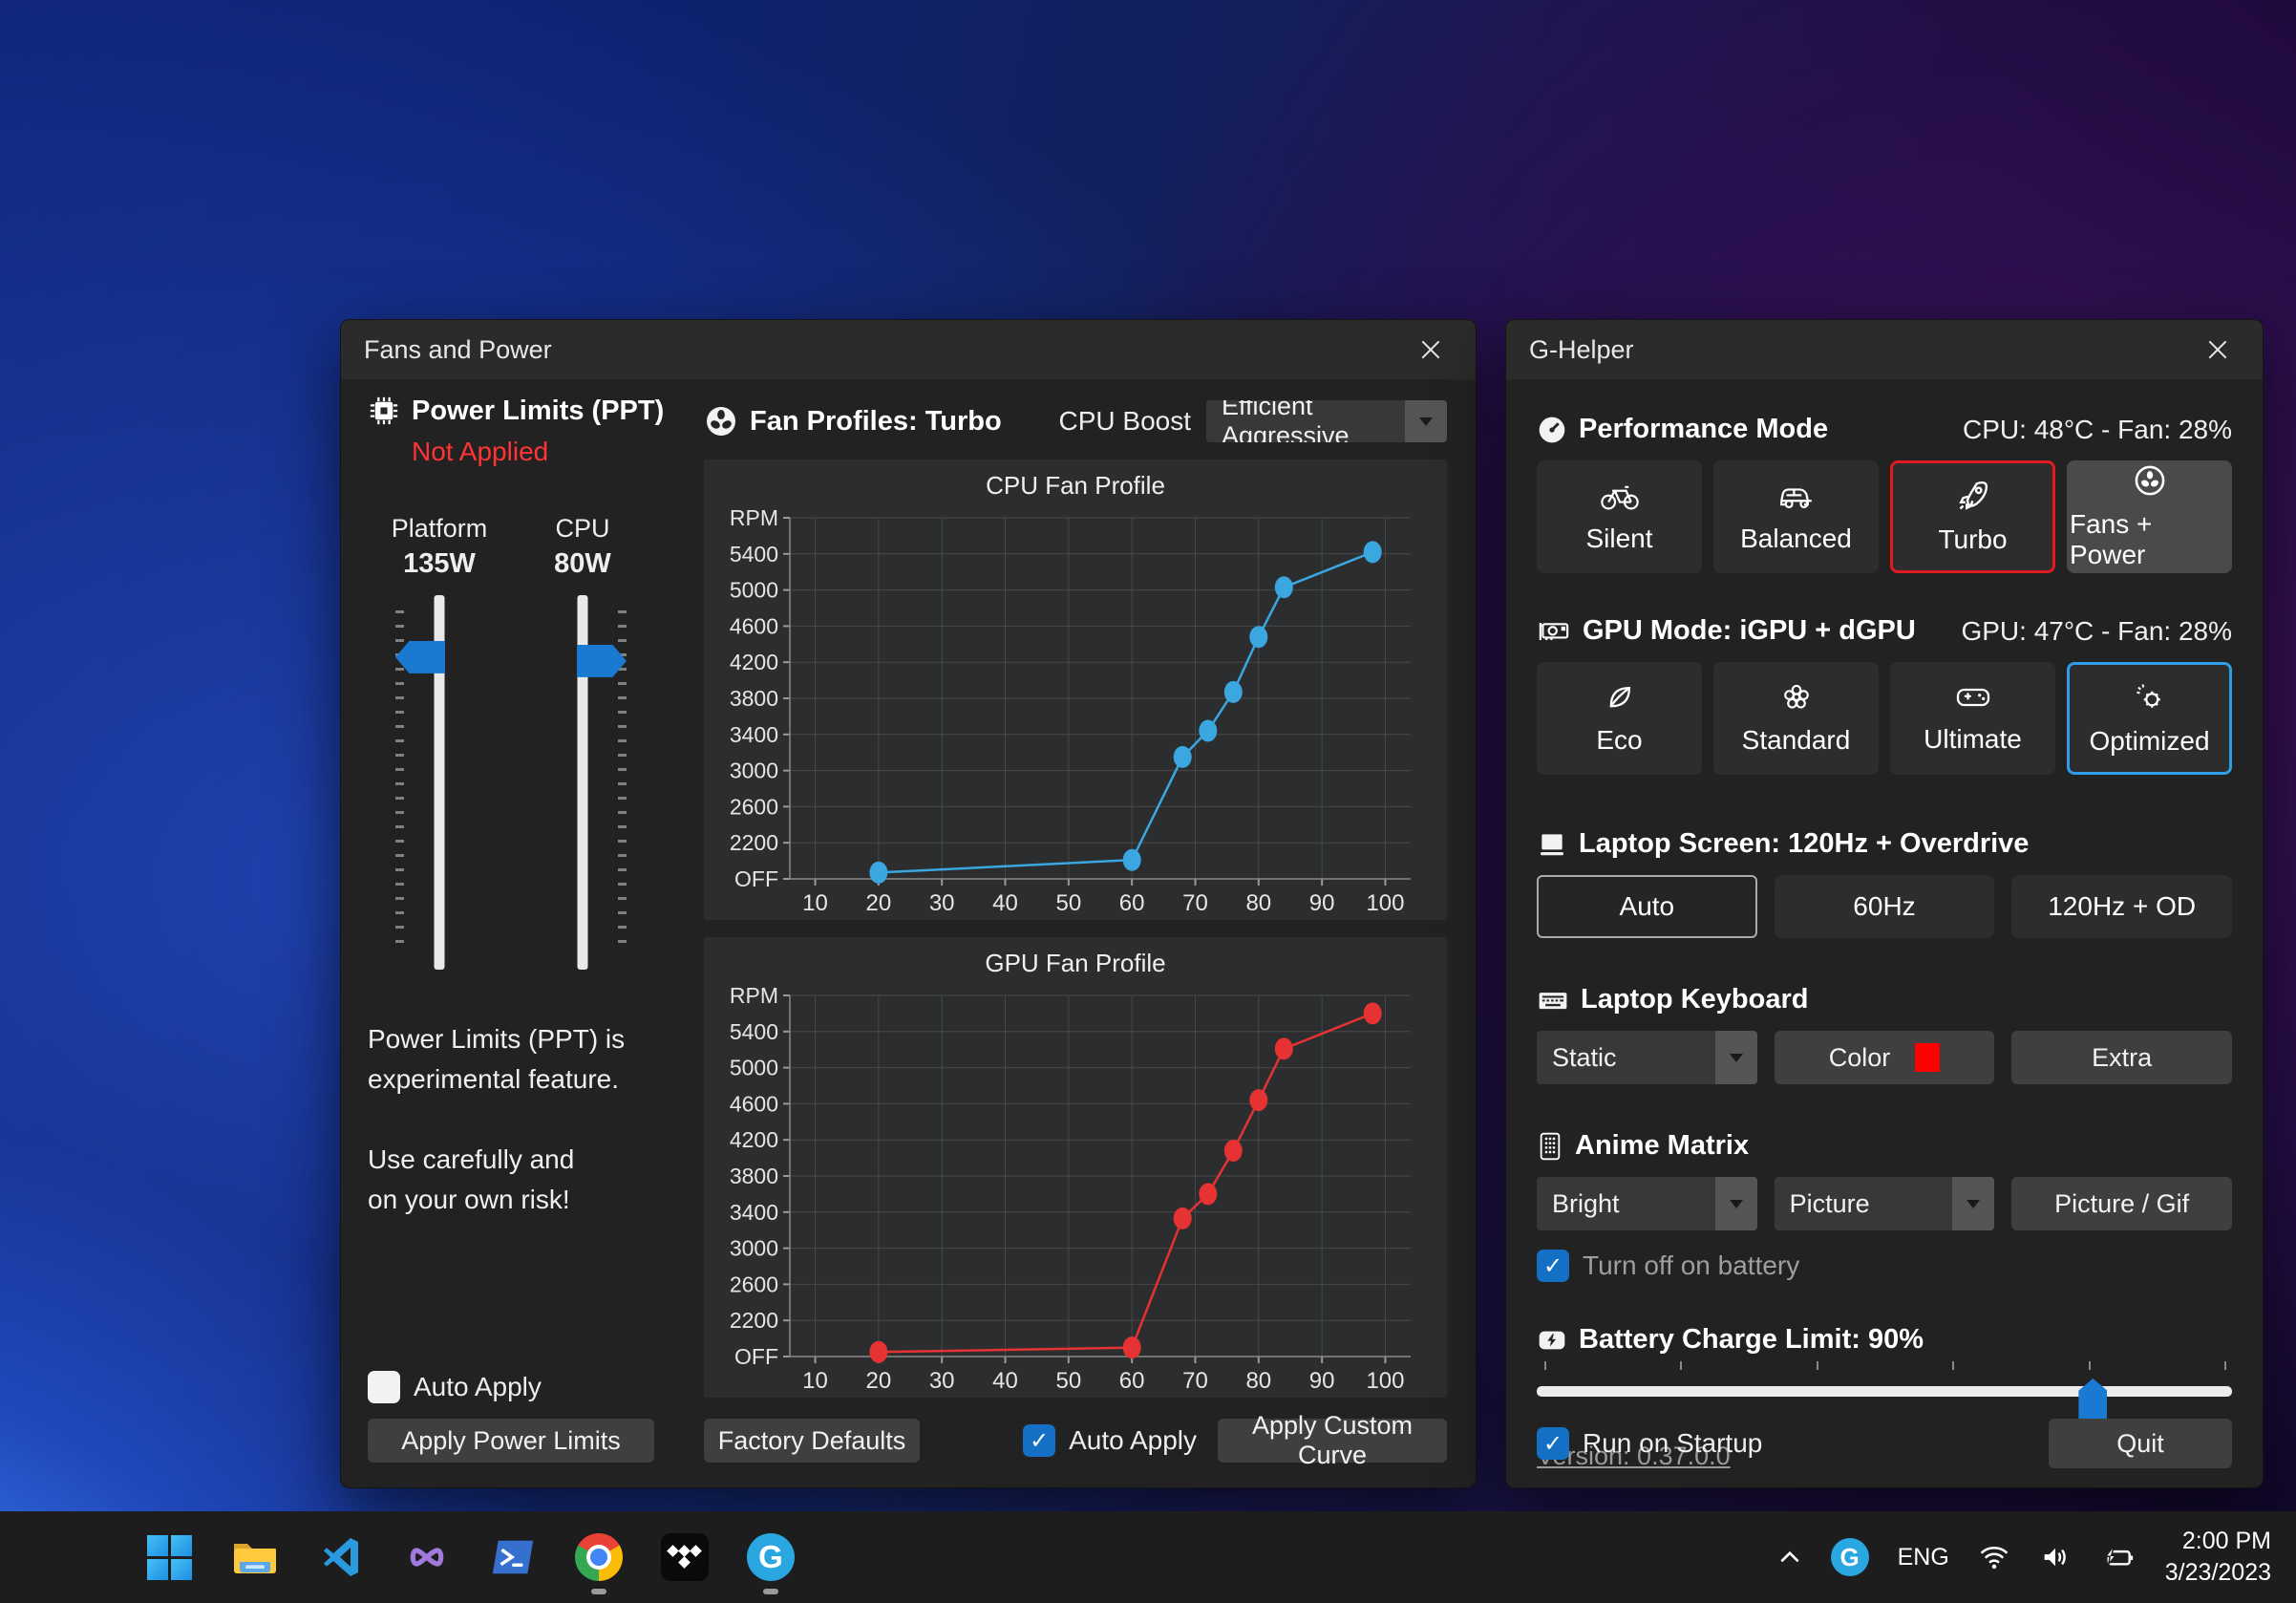 This screenshot has height=1603, width=2296. Describe the element at coordinates (1581, 349) in the screenshot. I see `ghelper-title: G-Helper` at that location.